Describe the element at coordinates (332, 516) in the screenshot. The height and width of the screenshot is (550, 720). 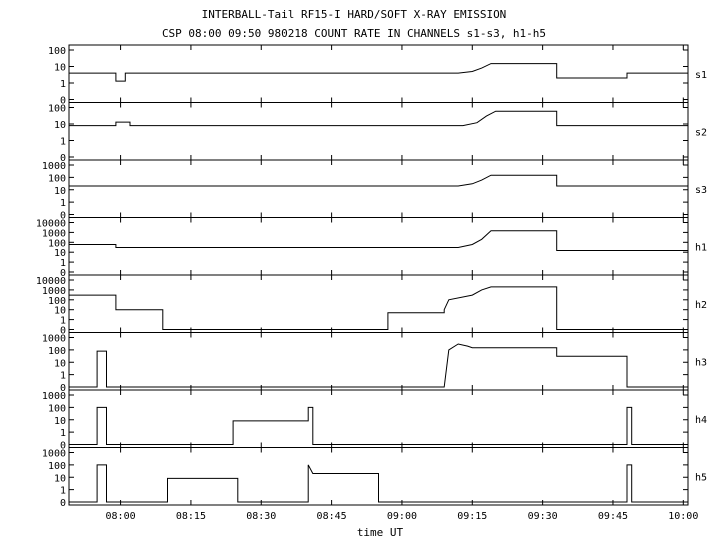
I see `x-tick-label: 08:45` at that location.